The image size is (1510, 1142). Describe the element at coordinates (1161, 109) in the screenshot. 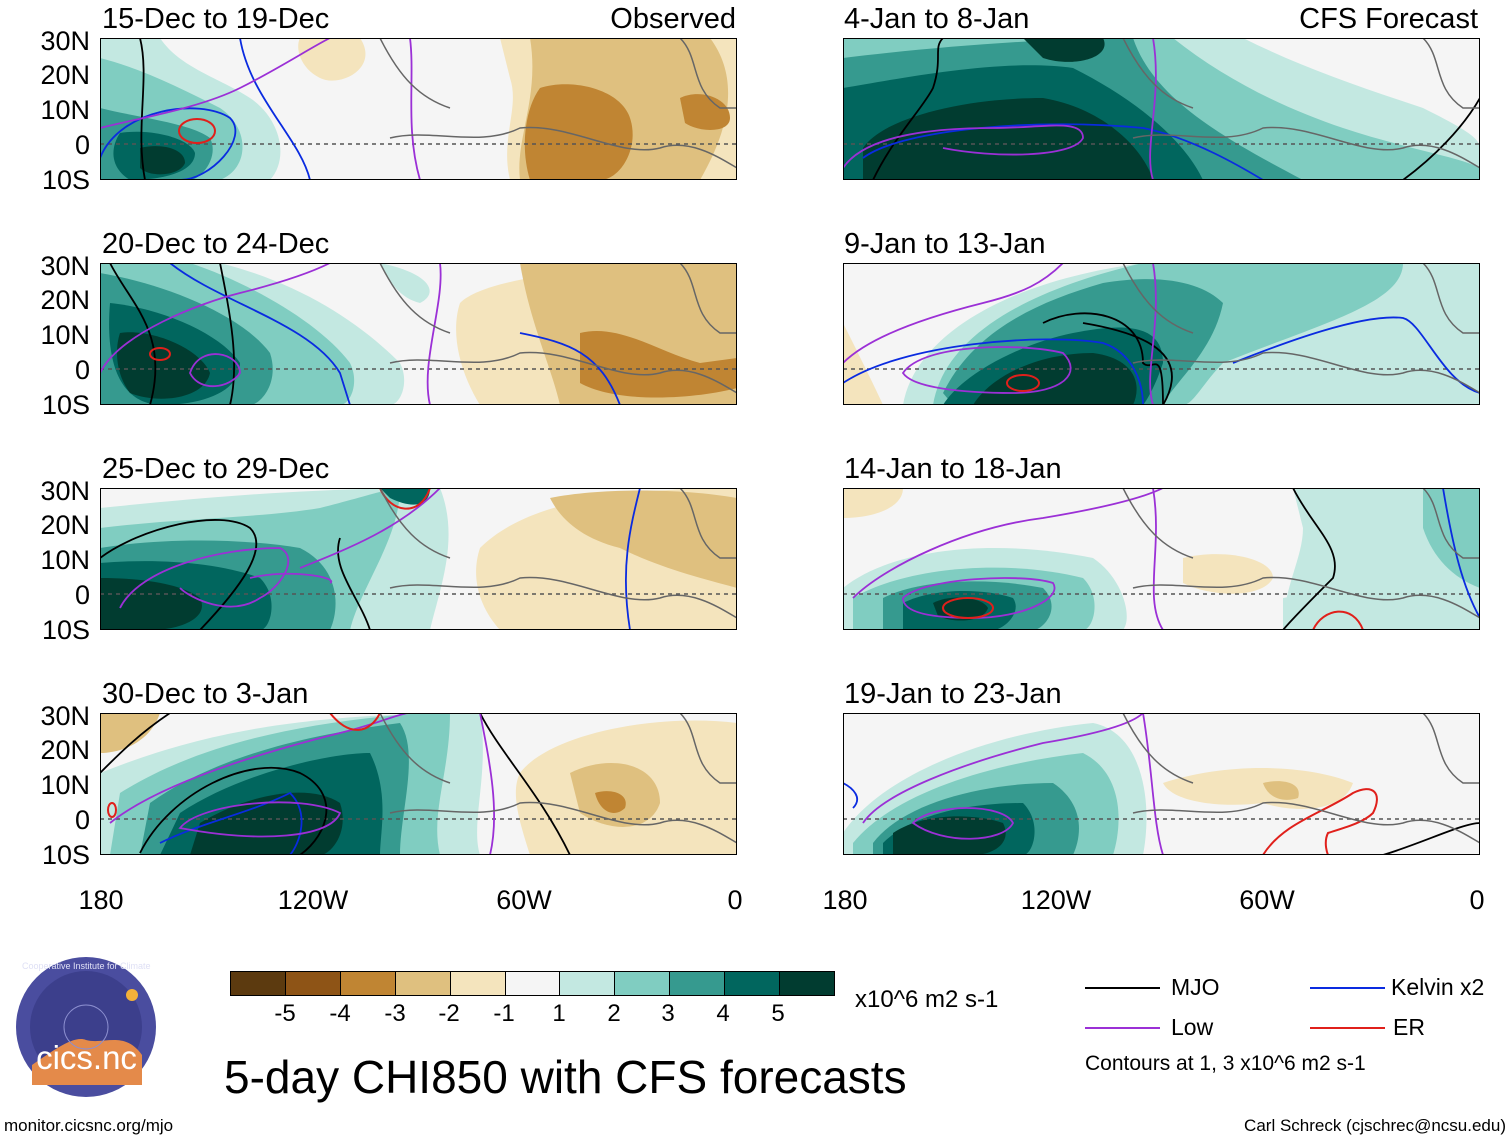

I see `map-panel-r1` at that location.